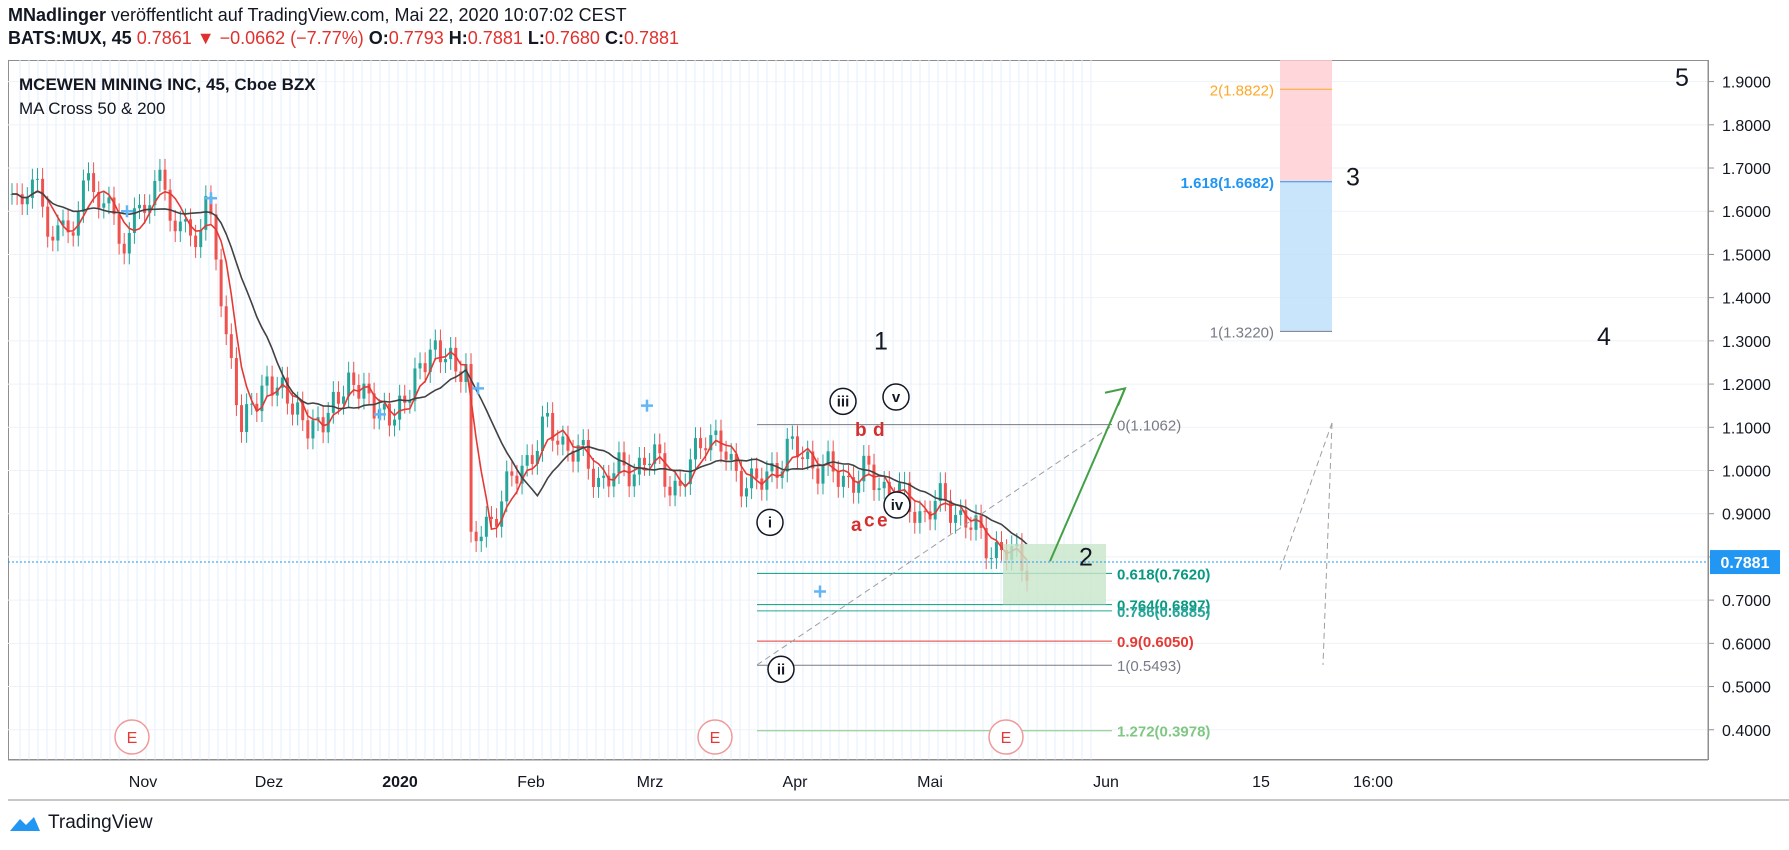 This screenshot has height=850, width=1789. I want to click on wave-label-1: 1, so click(881, 342).